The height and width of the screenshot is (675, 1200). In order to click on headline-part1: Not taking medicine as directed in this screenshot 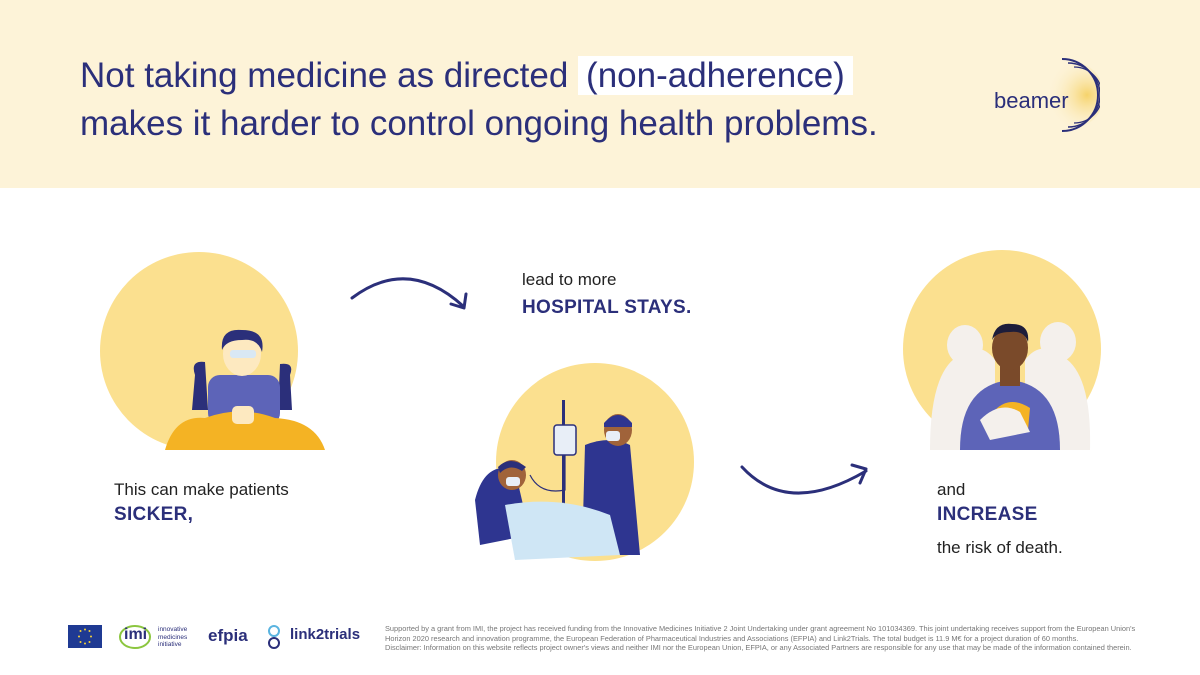, I will do `click(329, 75)`.